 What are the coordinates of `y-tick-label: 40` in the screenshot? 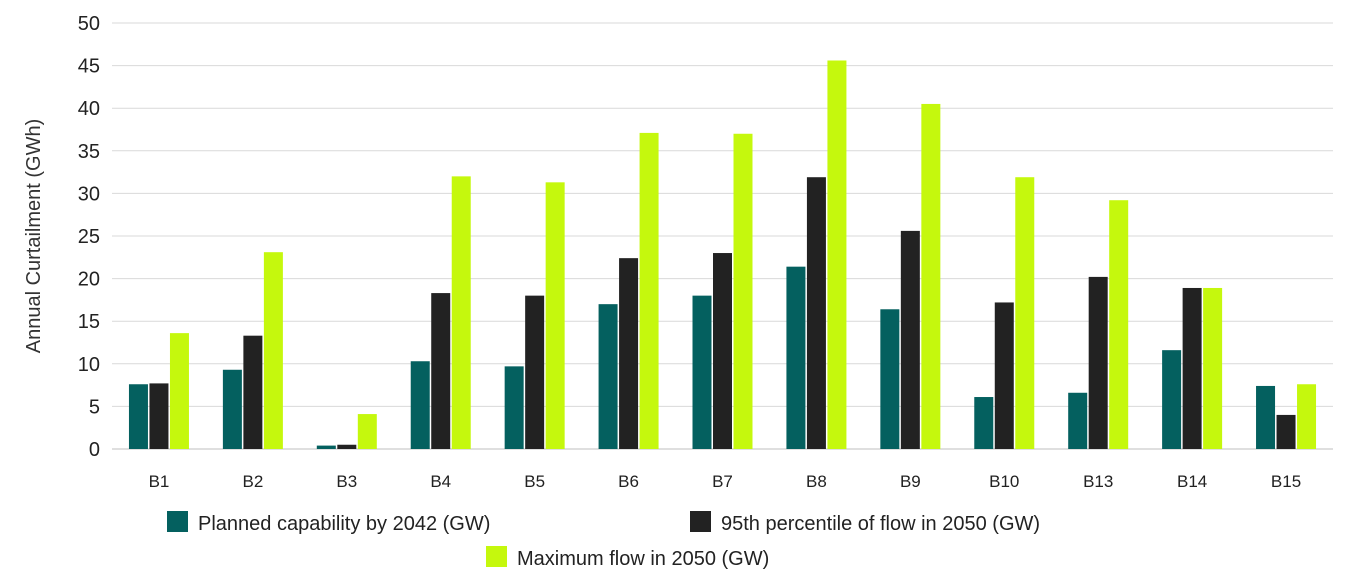 It's located at (89, 109).